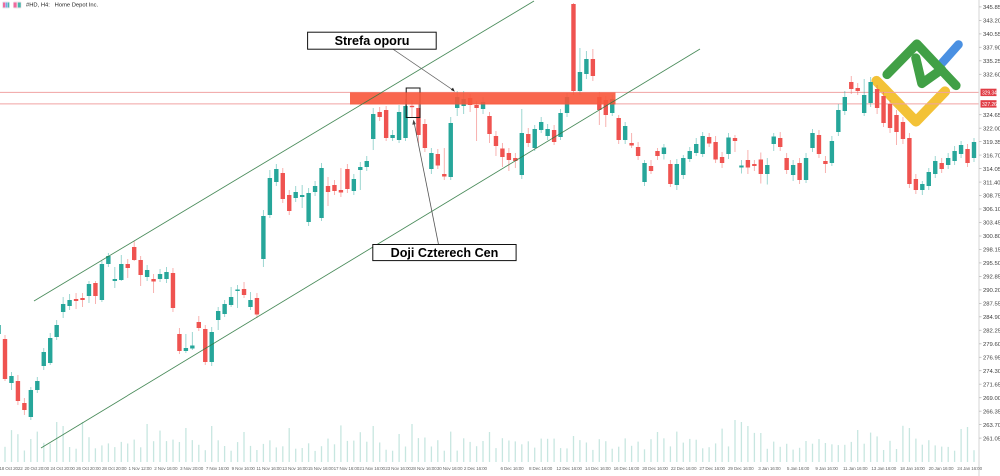 The height and width of the screenshot is (476, 1000). What do you see at coordinates (62, 6) in the screenshot?
I see `svg-text: #HD, H4: Home Depot Inc.` at bounding box center [62, 6].